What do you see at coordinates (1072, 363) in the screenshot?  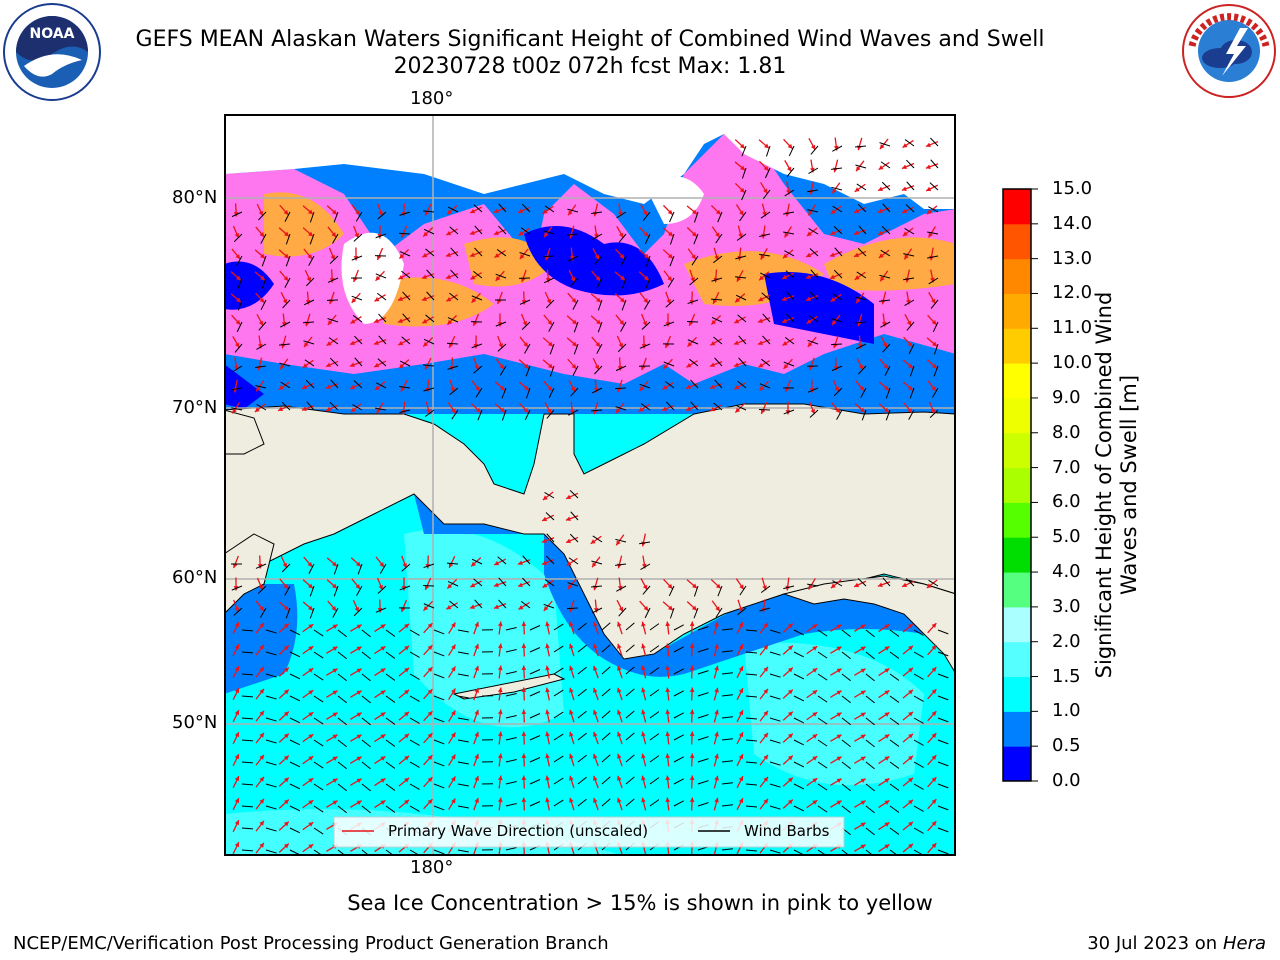 I see `colorbar-tick-label: 10.0` at bounding box center [1072, 363].